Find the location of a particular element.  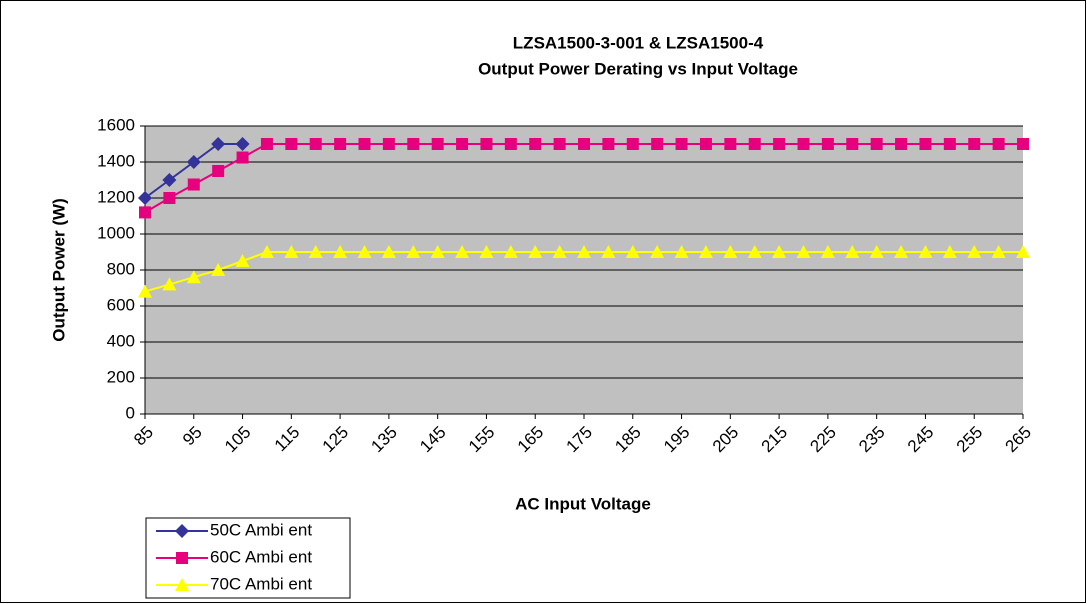

y-tick-label: 1000 is located at coordinates (116, 232).